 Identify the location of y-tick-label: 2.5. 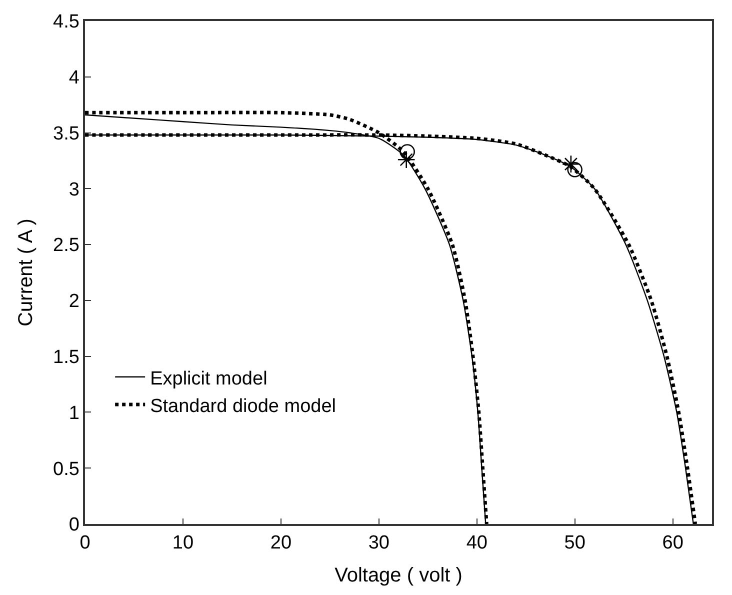
(66, 245).